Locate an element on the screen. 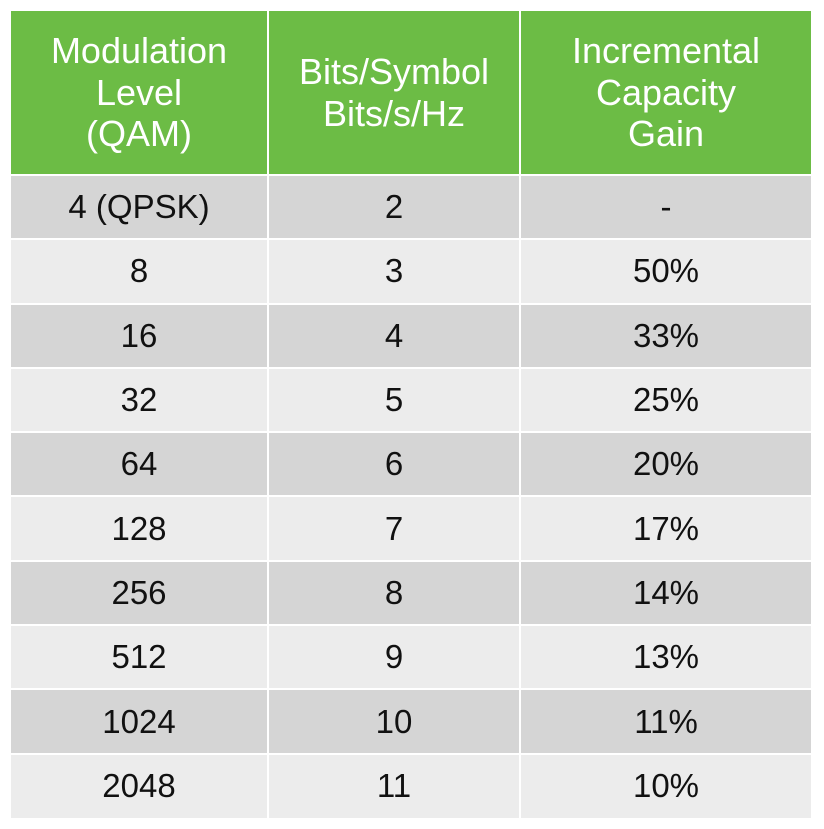  header-modulation-level: Modulation Level (QAM) is located at coordinates (140, 93).